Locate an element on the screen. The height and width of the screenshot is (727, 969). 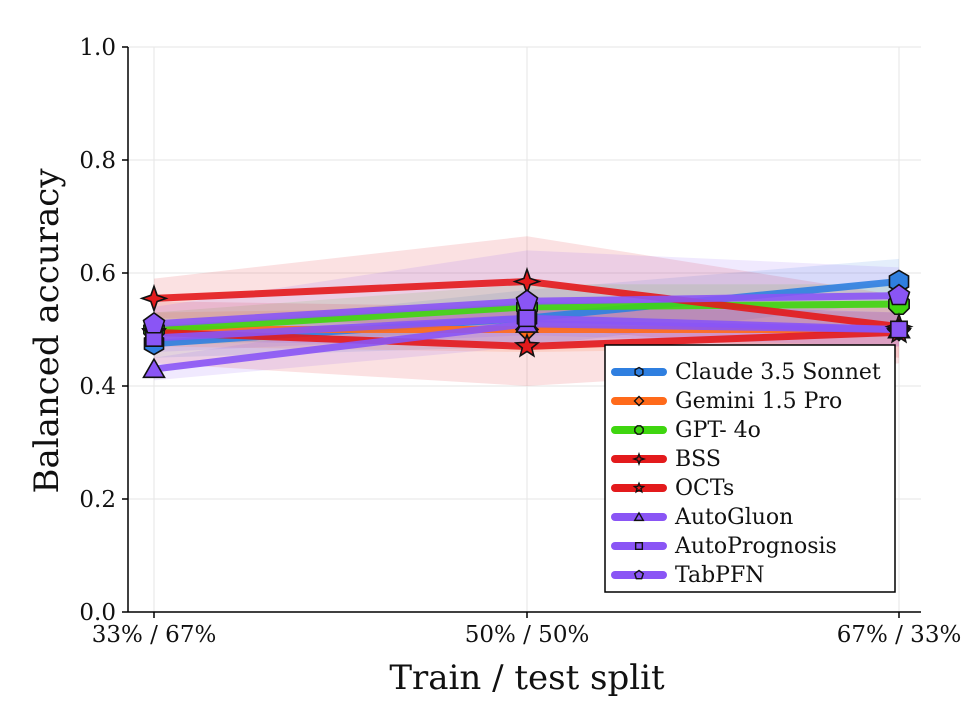
series-markers is located at coordinates (526, 322).